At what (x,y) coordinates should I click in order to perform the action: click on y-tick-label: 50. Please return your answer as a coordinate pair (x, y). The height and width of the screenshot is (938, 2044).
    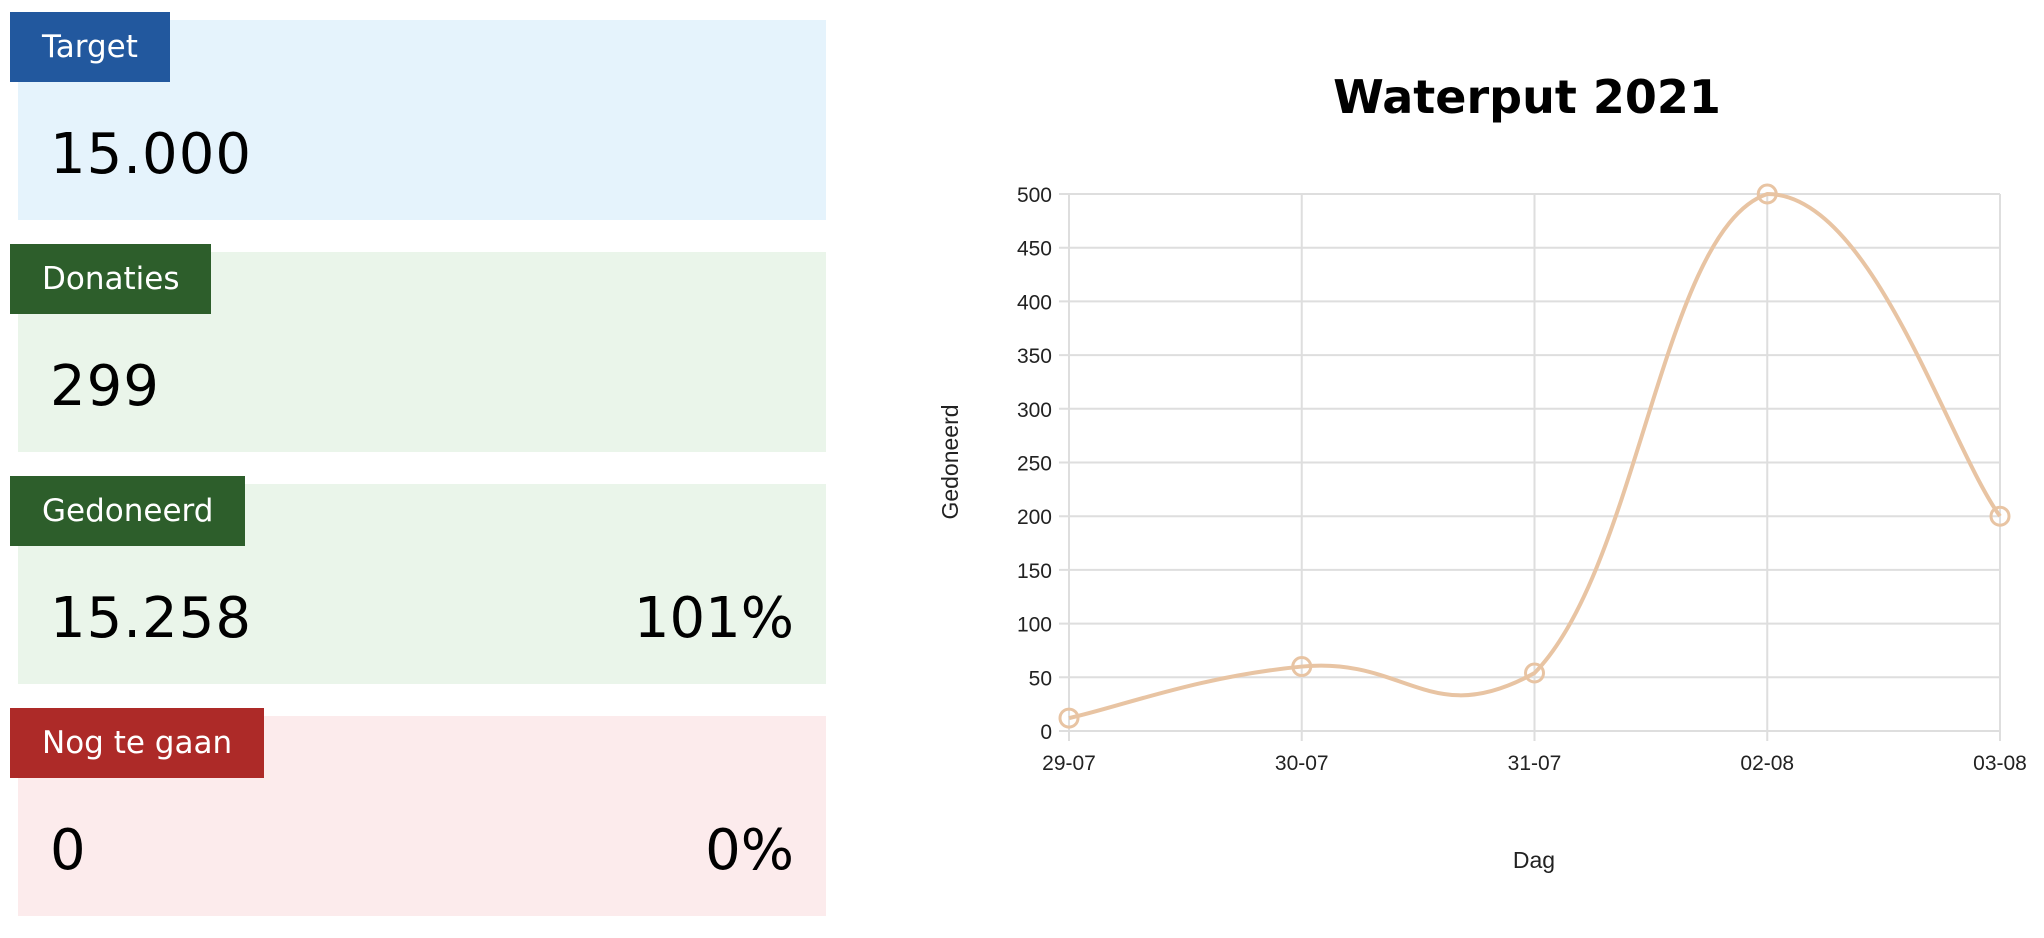
    Looking at the image, I should click on (1040, 678).